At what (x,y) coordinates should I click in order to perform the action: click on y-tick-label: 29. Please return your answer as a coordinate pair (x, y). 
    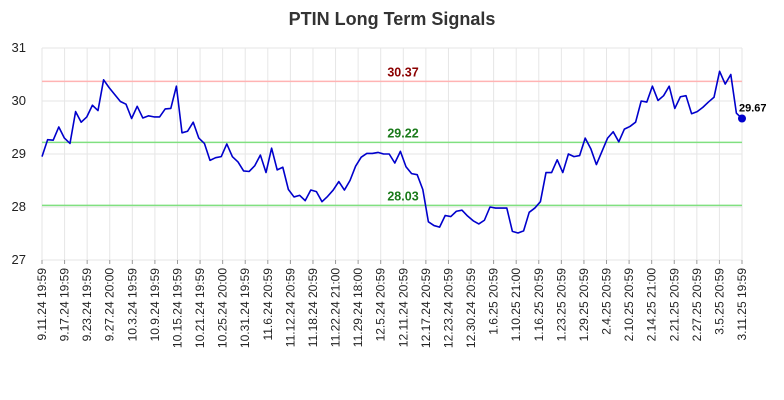
    Looking at the image, I should click on (19, 153).